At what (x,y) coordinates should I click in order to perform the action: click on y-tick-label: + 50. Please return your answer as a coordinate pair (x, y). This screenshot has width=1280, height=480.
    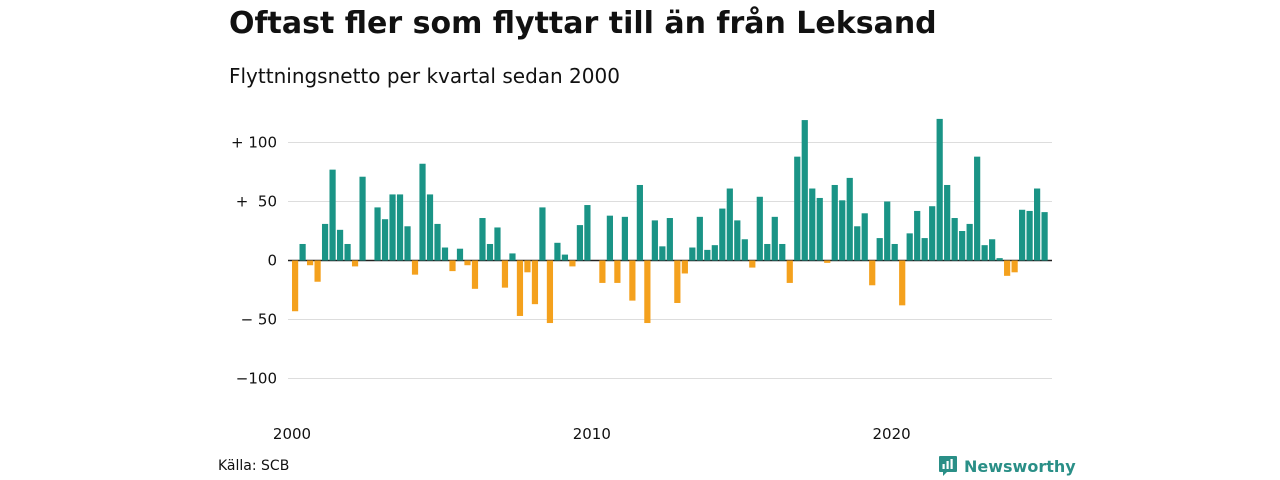
    Looking at the image, I should click on (256, 202).